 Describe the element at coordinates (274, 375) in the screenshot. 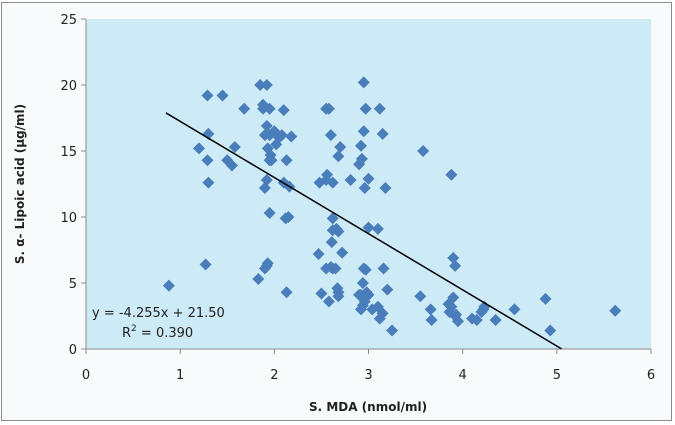

I see `x-tick-label: 2` at that location.